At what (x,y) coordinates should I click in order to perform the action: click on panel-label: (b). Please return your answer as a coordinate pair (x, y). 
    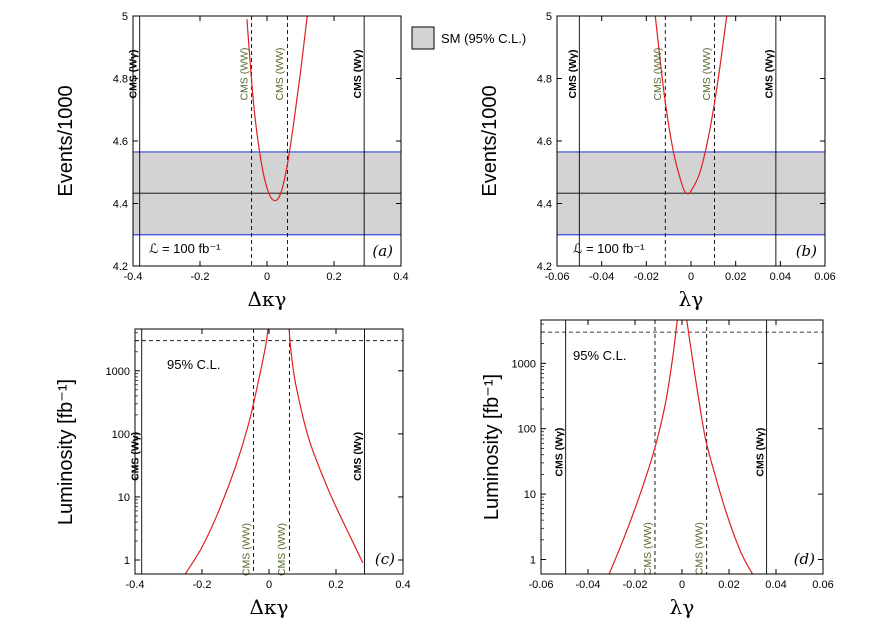
    Looking at the image, I should click on (806, 251).